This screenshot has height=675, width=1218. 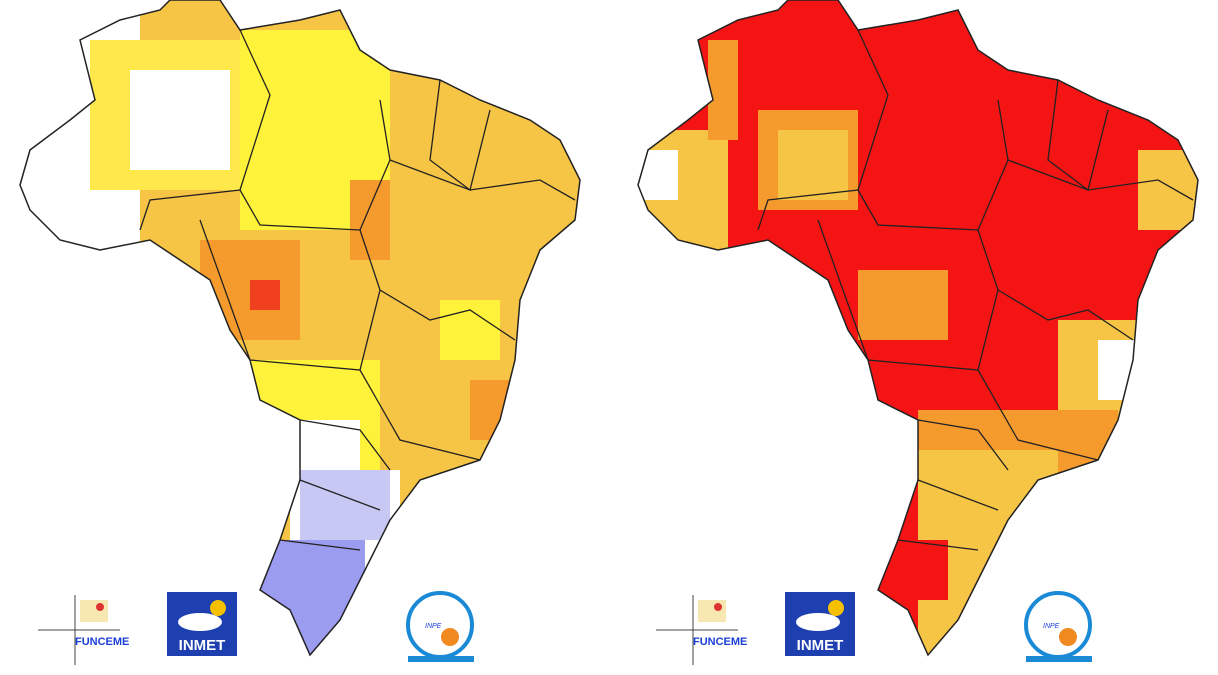 I want to click on logos-right: FUNCEME INMET INPE, so click(x=874, y=628).